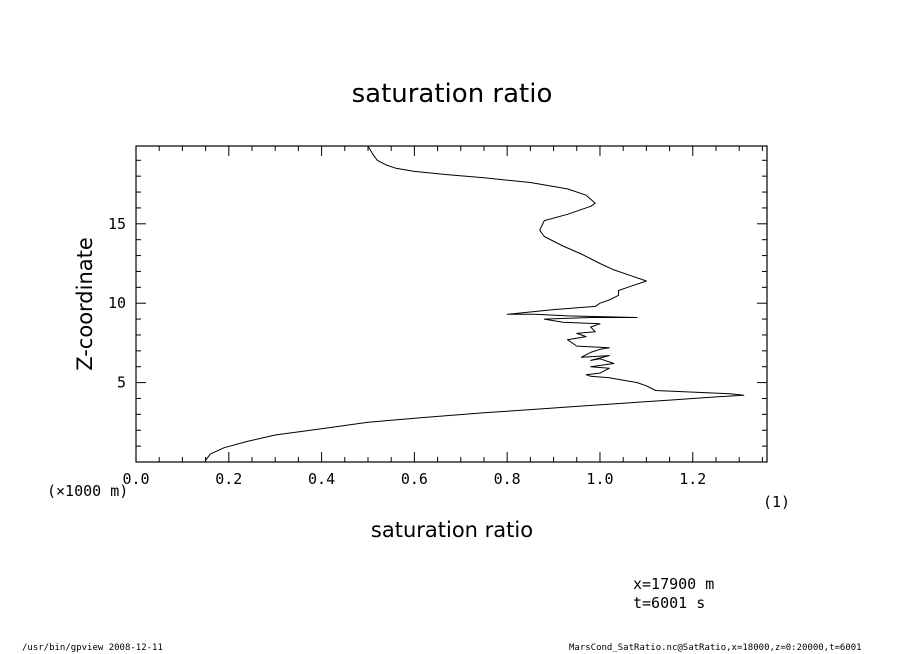  What do you see at coordinates (452, 530) in the screenshot?
I see `x-axis-label: saturation ratio` at bounding box center [452, 530].